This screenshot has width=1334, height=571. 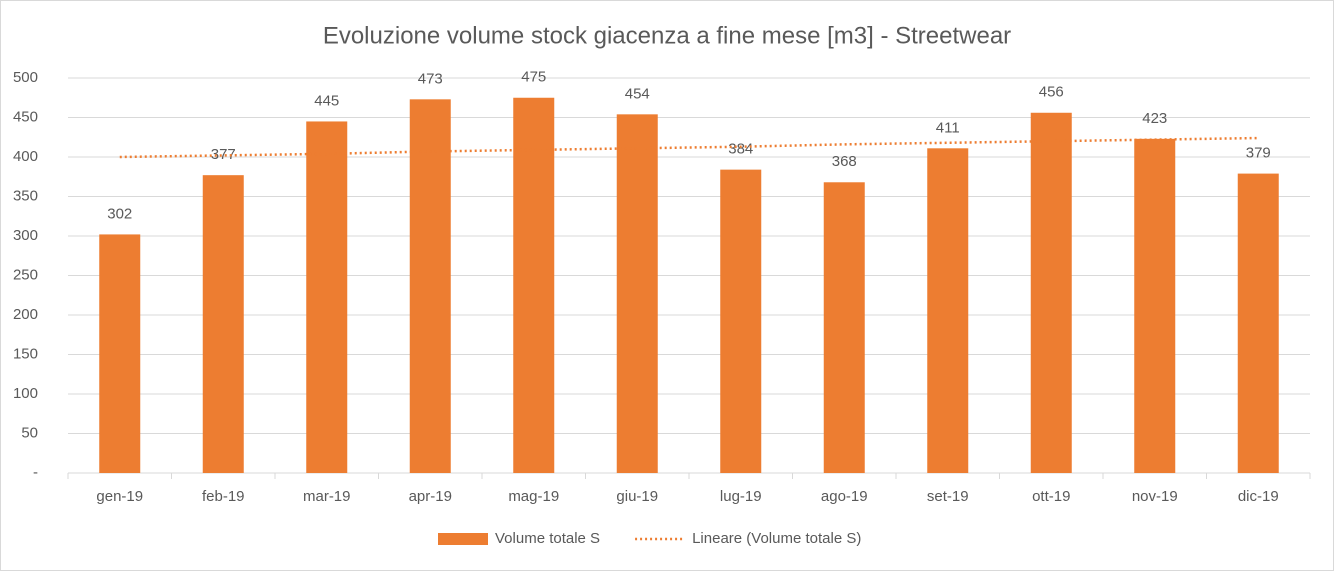 What do you see at coordinates (223, 154) in the screenshot?
I see `data-label: 377` at bounding box center [223, 154].